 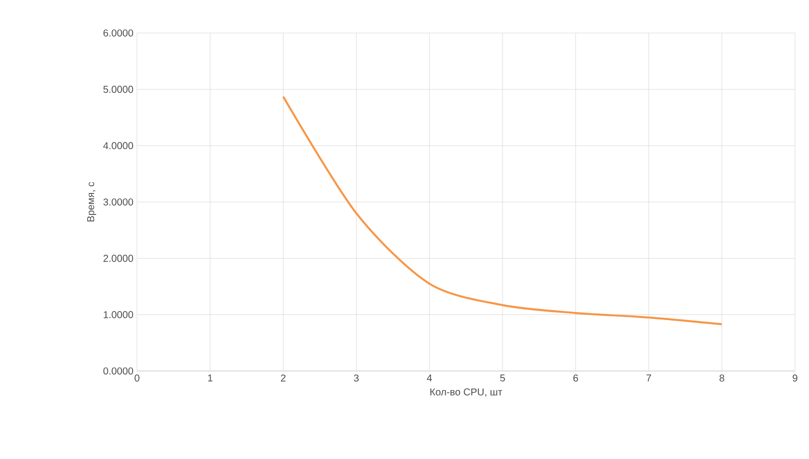 What do you see at coordinates (210, 378) in the screenshot?
I see `x-tick-label: 1` at bounding box center [210, 378].